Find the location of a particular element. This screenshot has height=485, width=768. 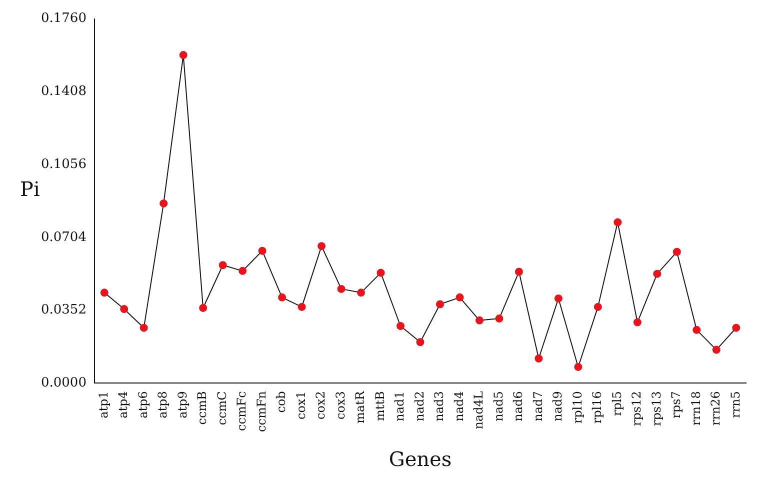

x-tick-label: mttB is located at coordinates (379, 405).